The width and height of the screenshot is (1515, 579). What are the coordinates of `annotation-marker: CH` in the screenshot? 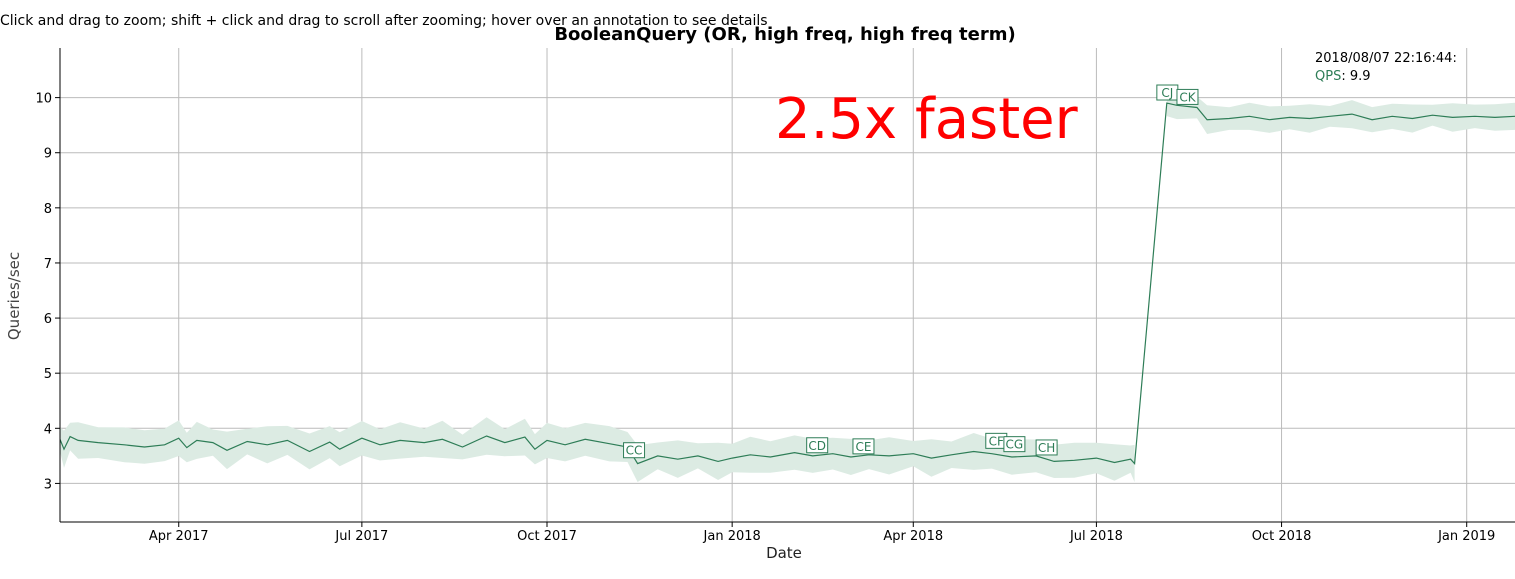 It's located at (1046, 447).